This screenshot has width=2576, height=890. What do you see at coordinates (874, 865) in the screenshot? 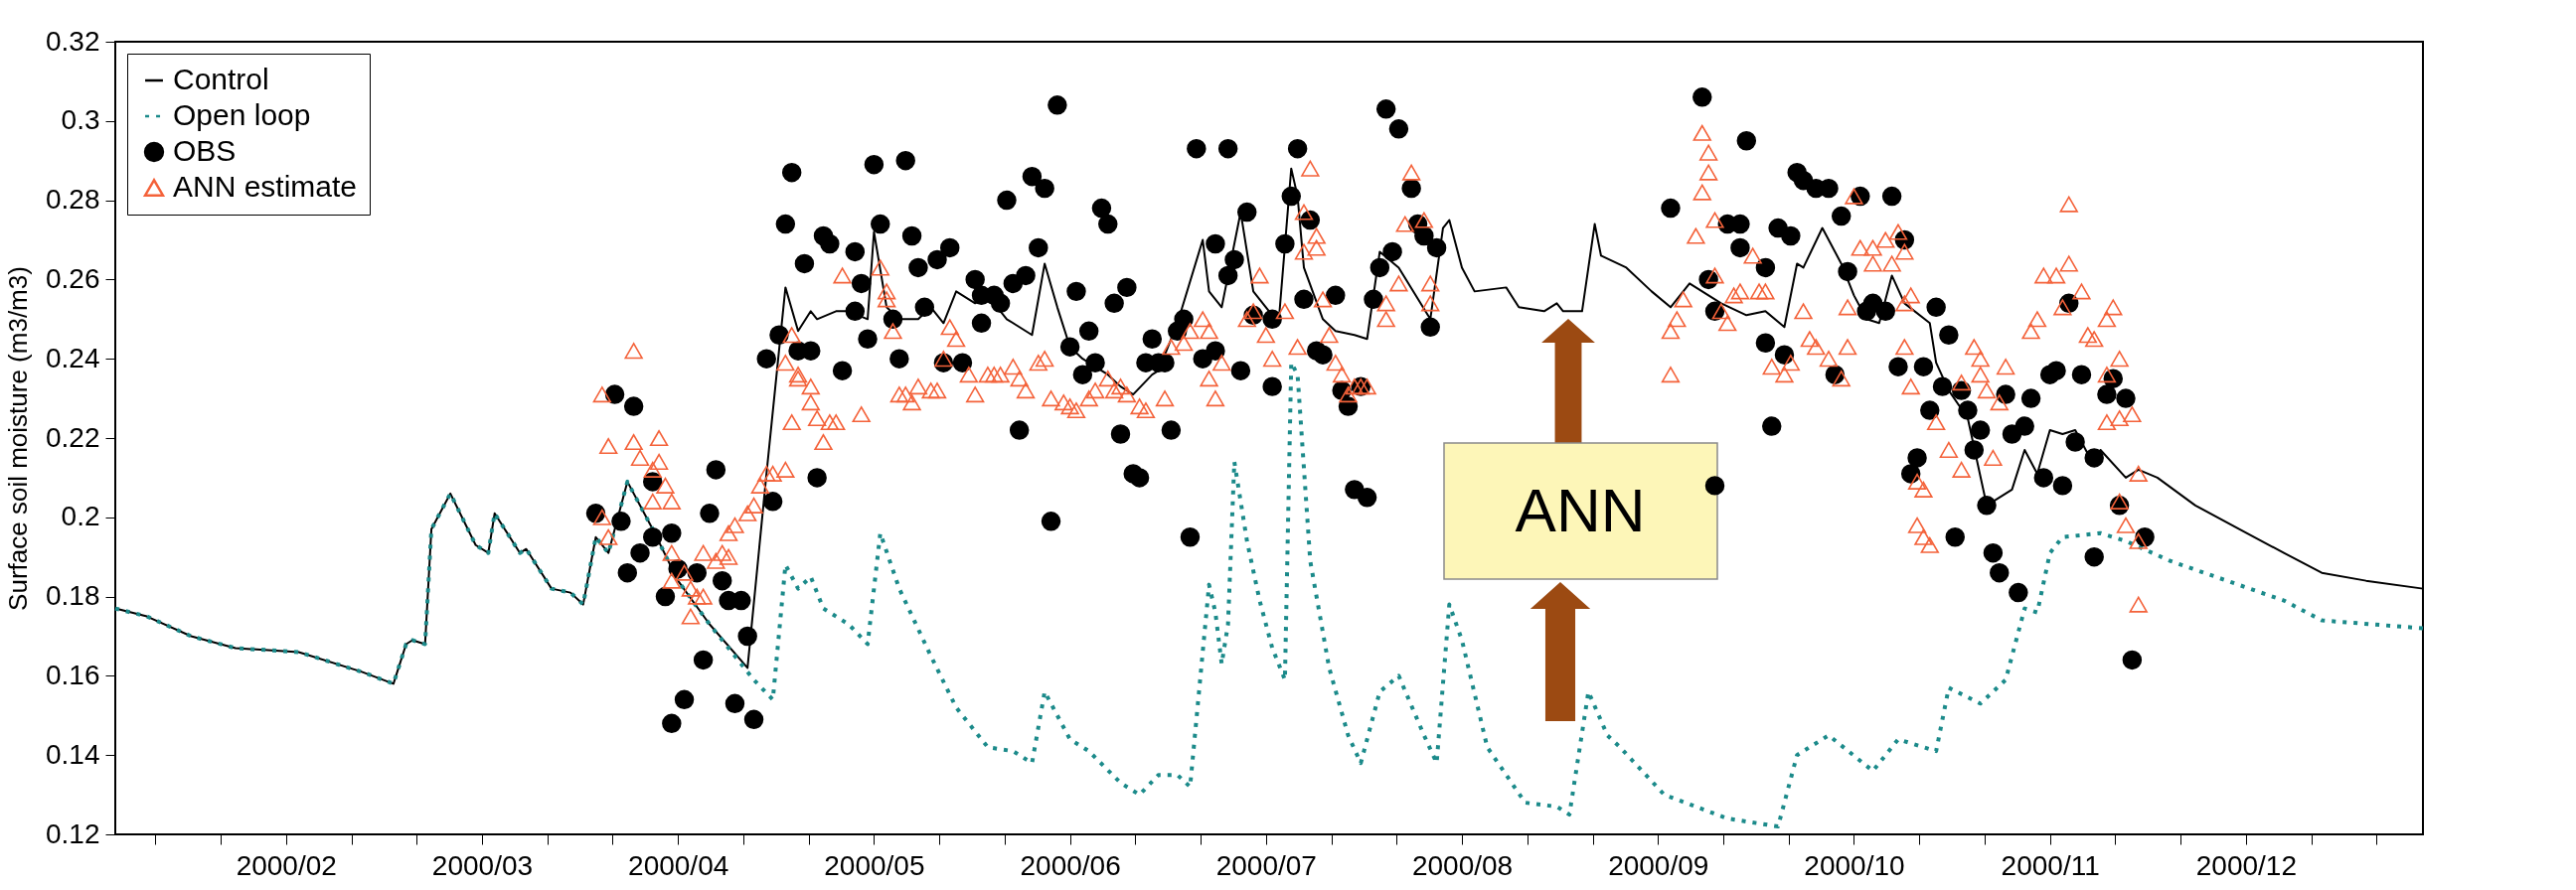
I see `x-tick-label: 2000/05` at bounding box center [874, 865].